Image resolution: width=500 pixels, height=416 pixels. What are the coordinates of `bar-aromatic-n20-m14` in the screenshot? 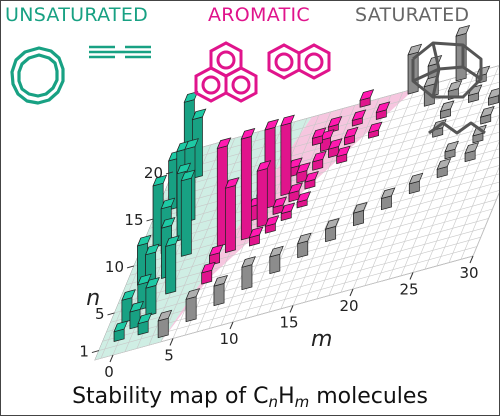 It's located at (359, 118).